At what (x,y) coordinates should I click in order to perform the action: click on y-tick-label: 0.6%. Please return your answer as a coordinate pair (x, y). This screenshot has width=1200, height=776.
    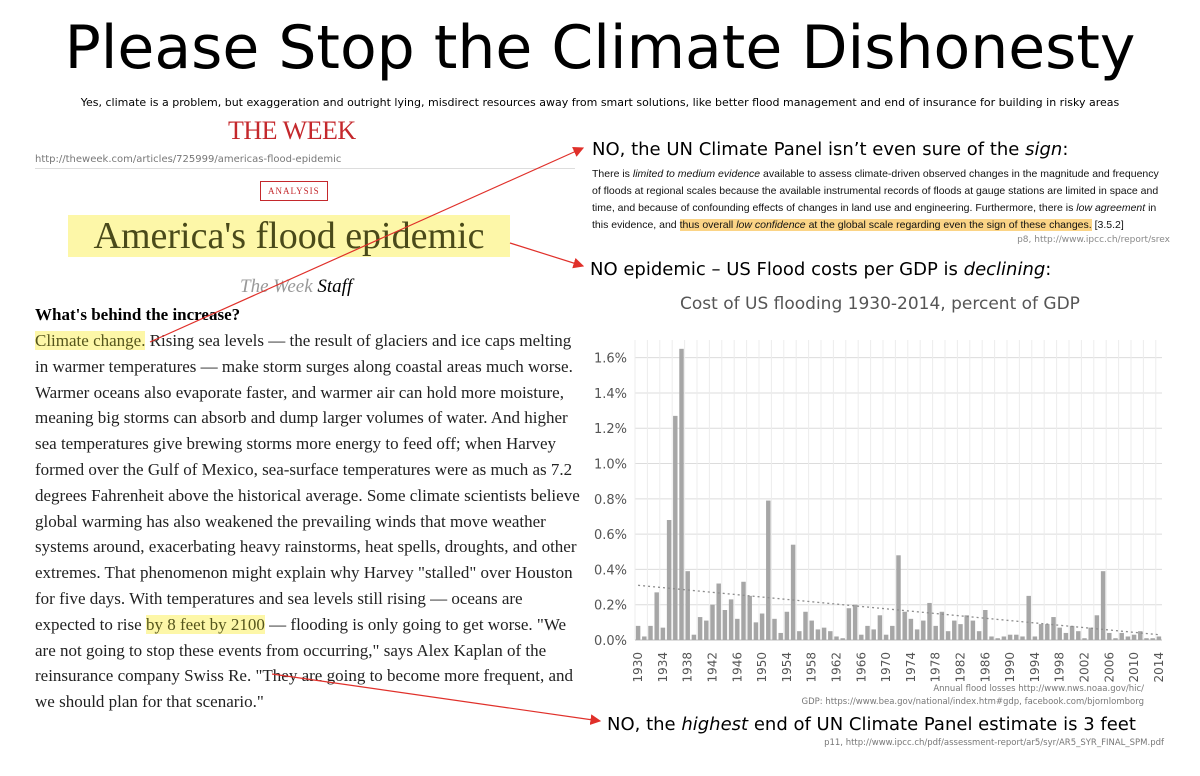
    Looking at the image, I should click on (610, 535).